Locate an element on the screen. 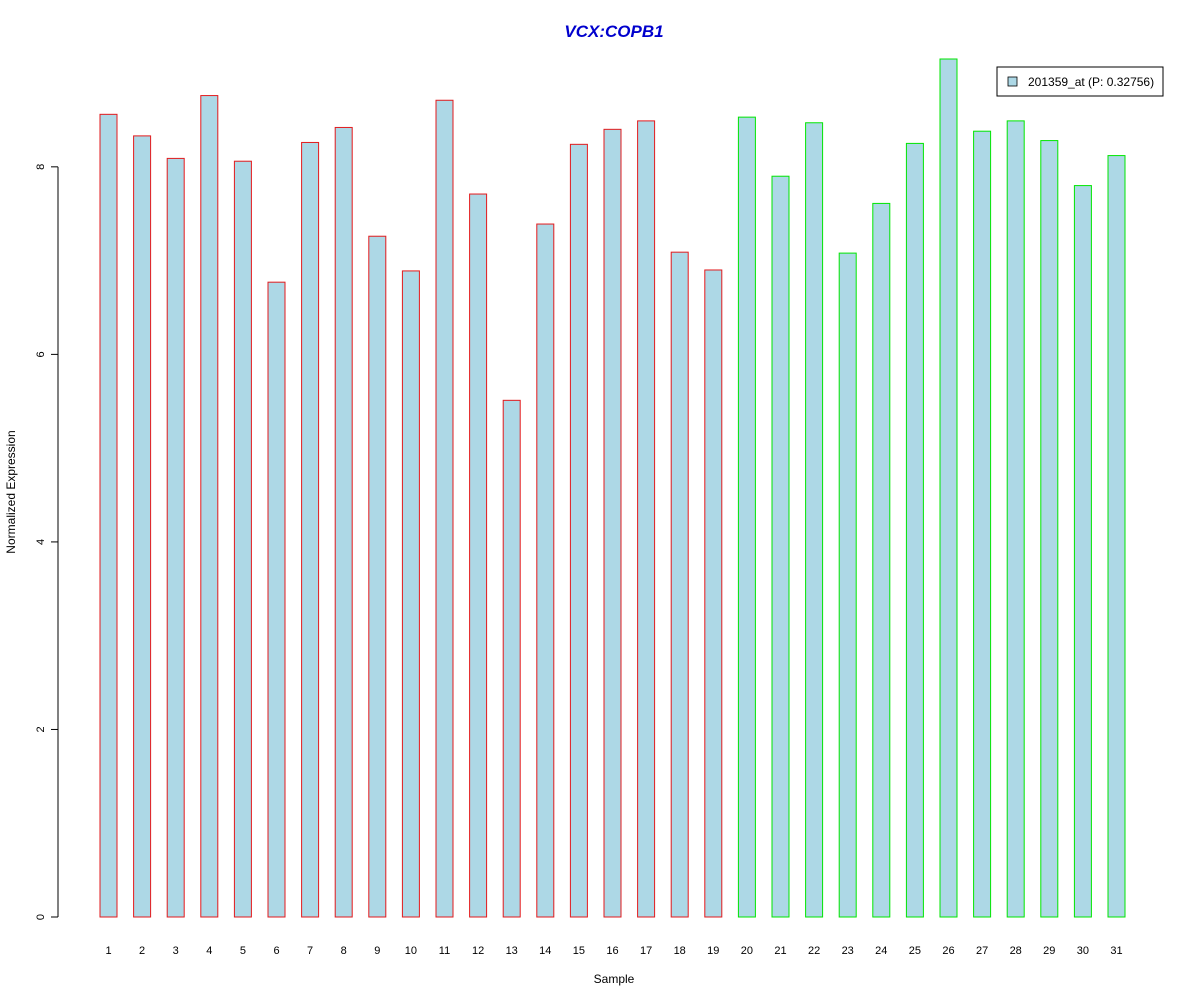 The image size is (1200, 1000). x-axis-tick-label: 12 is located at coordinates (478, 951).